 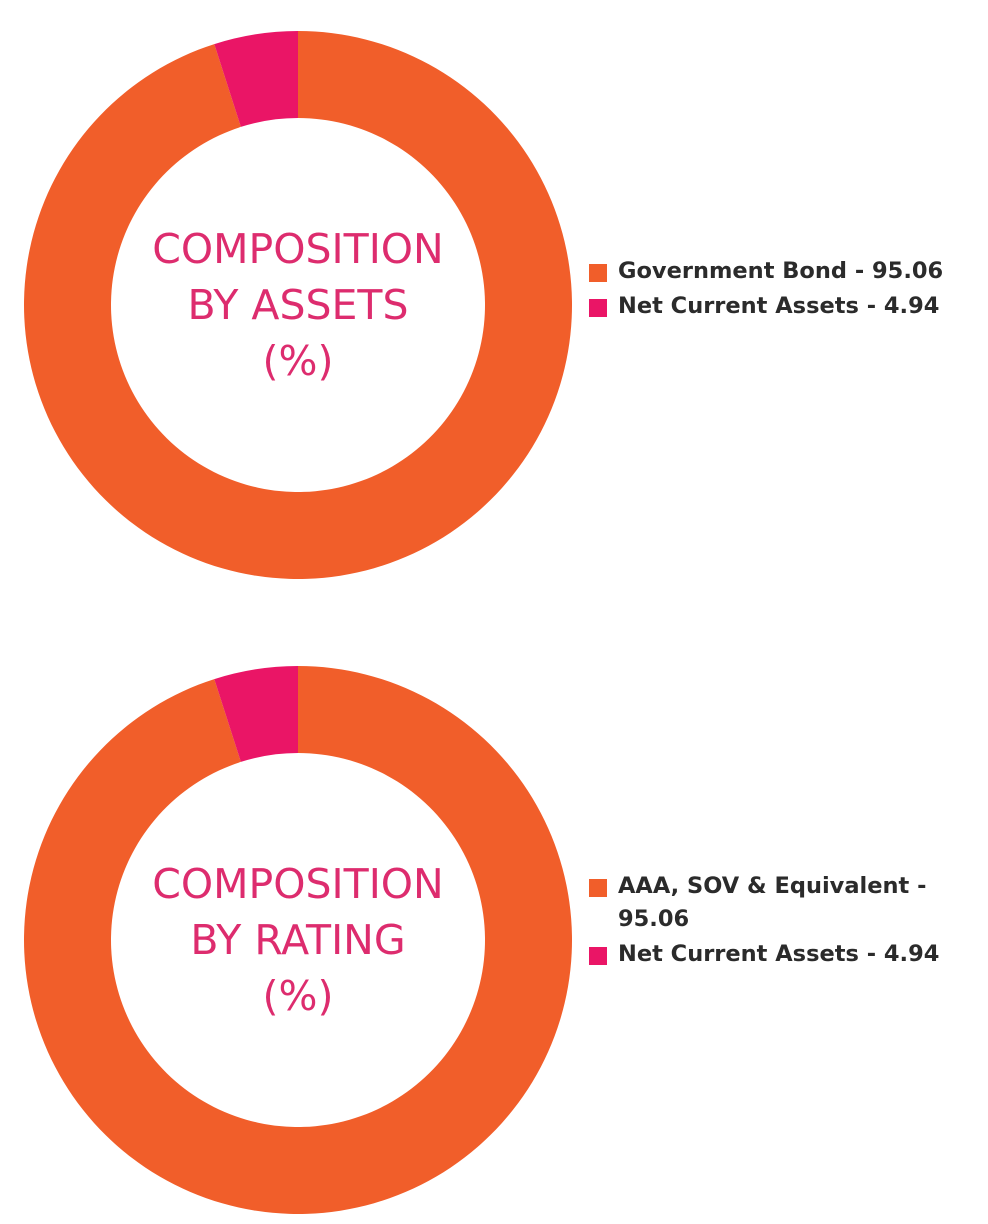 I want to click on title-line: BY ASSETS, so click(x=298, y=305).